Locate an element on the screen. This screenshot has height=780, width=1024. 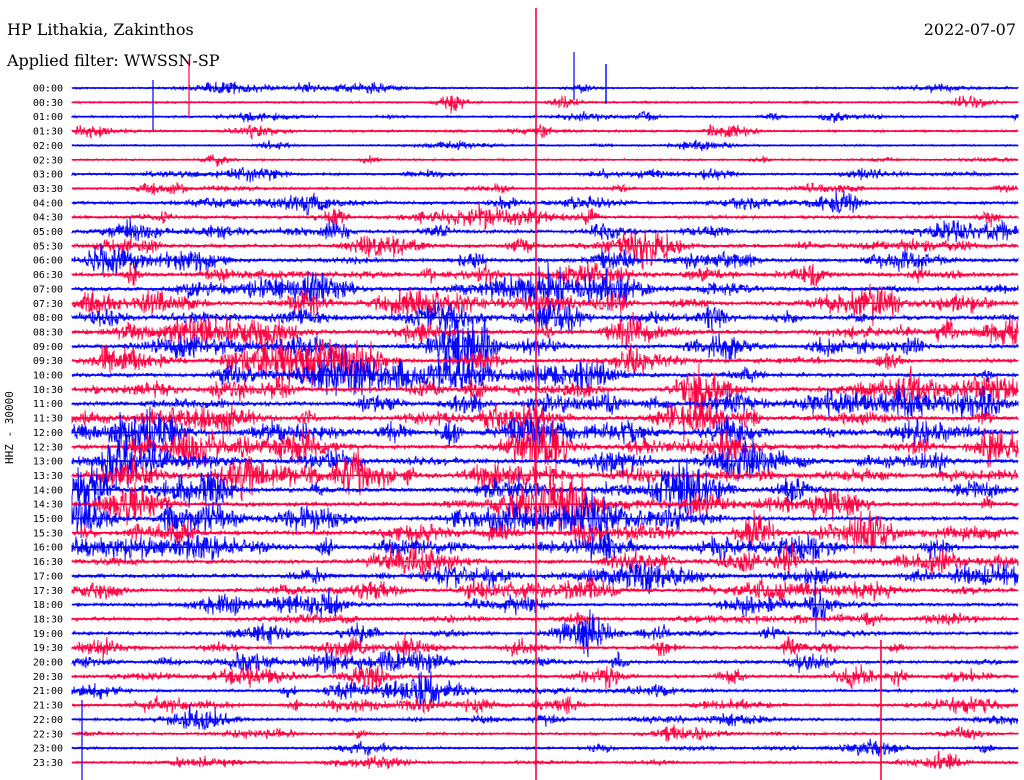
trace-row-1900 is located at coordinates (545, 633).